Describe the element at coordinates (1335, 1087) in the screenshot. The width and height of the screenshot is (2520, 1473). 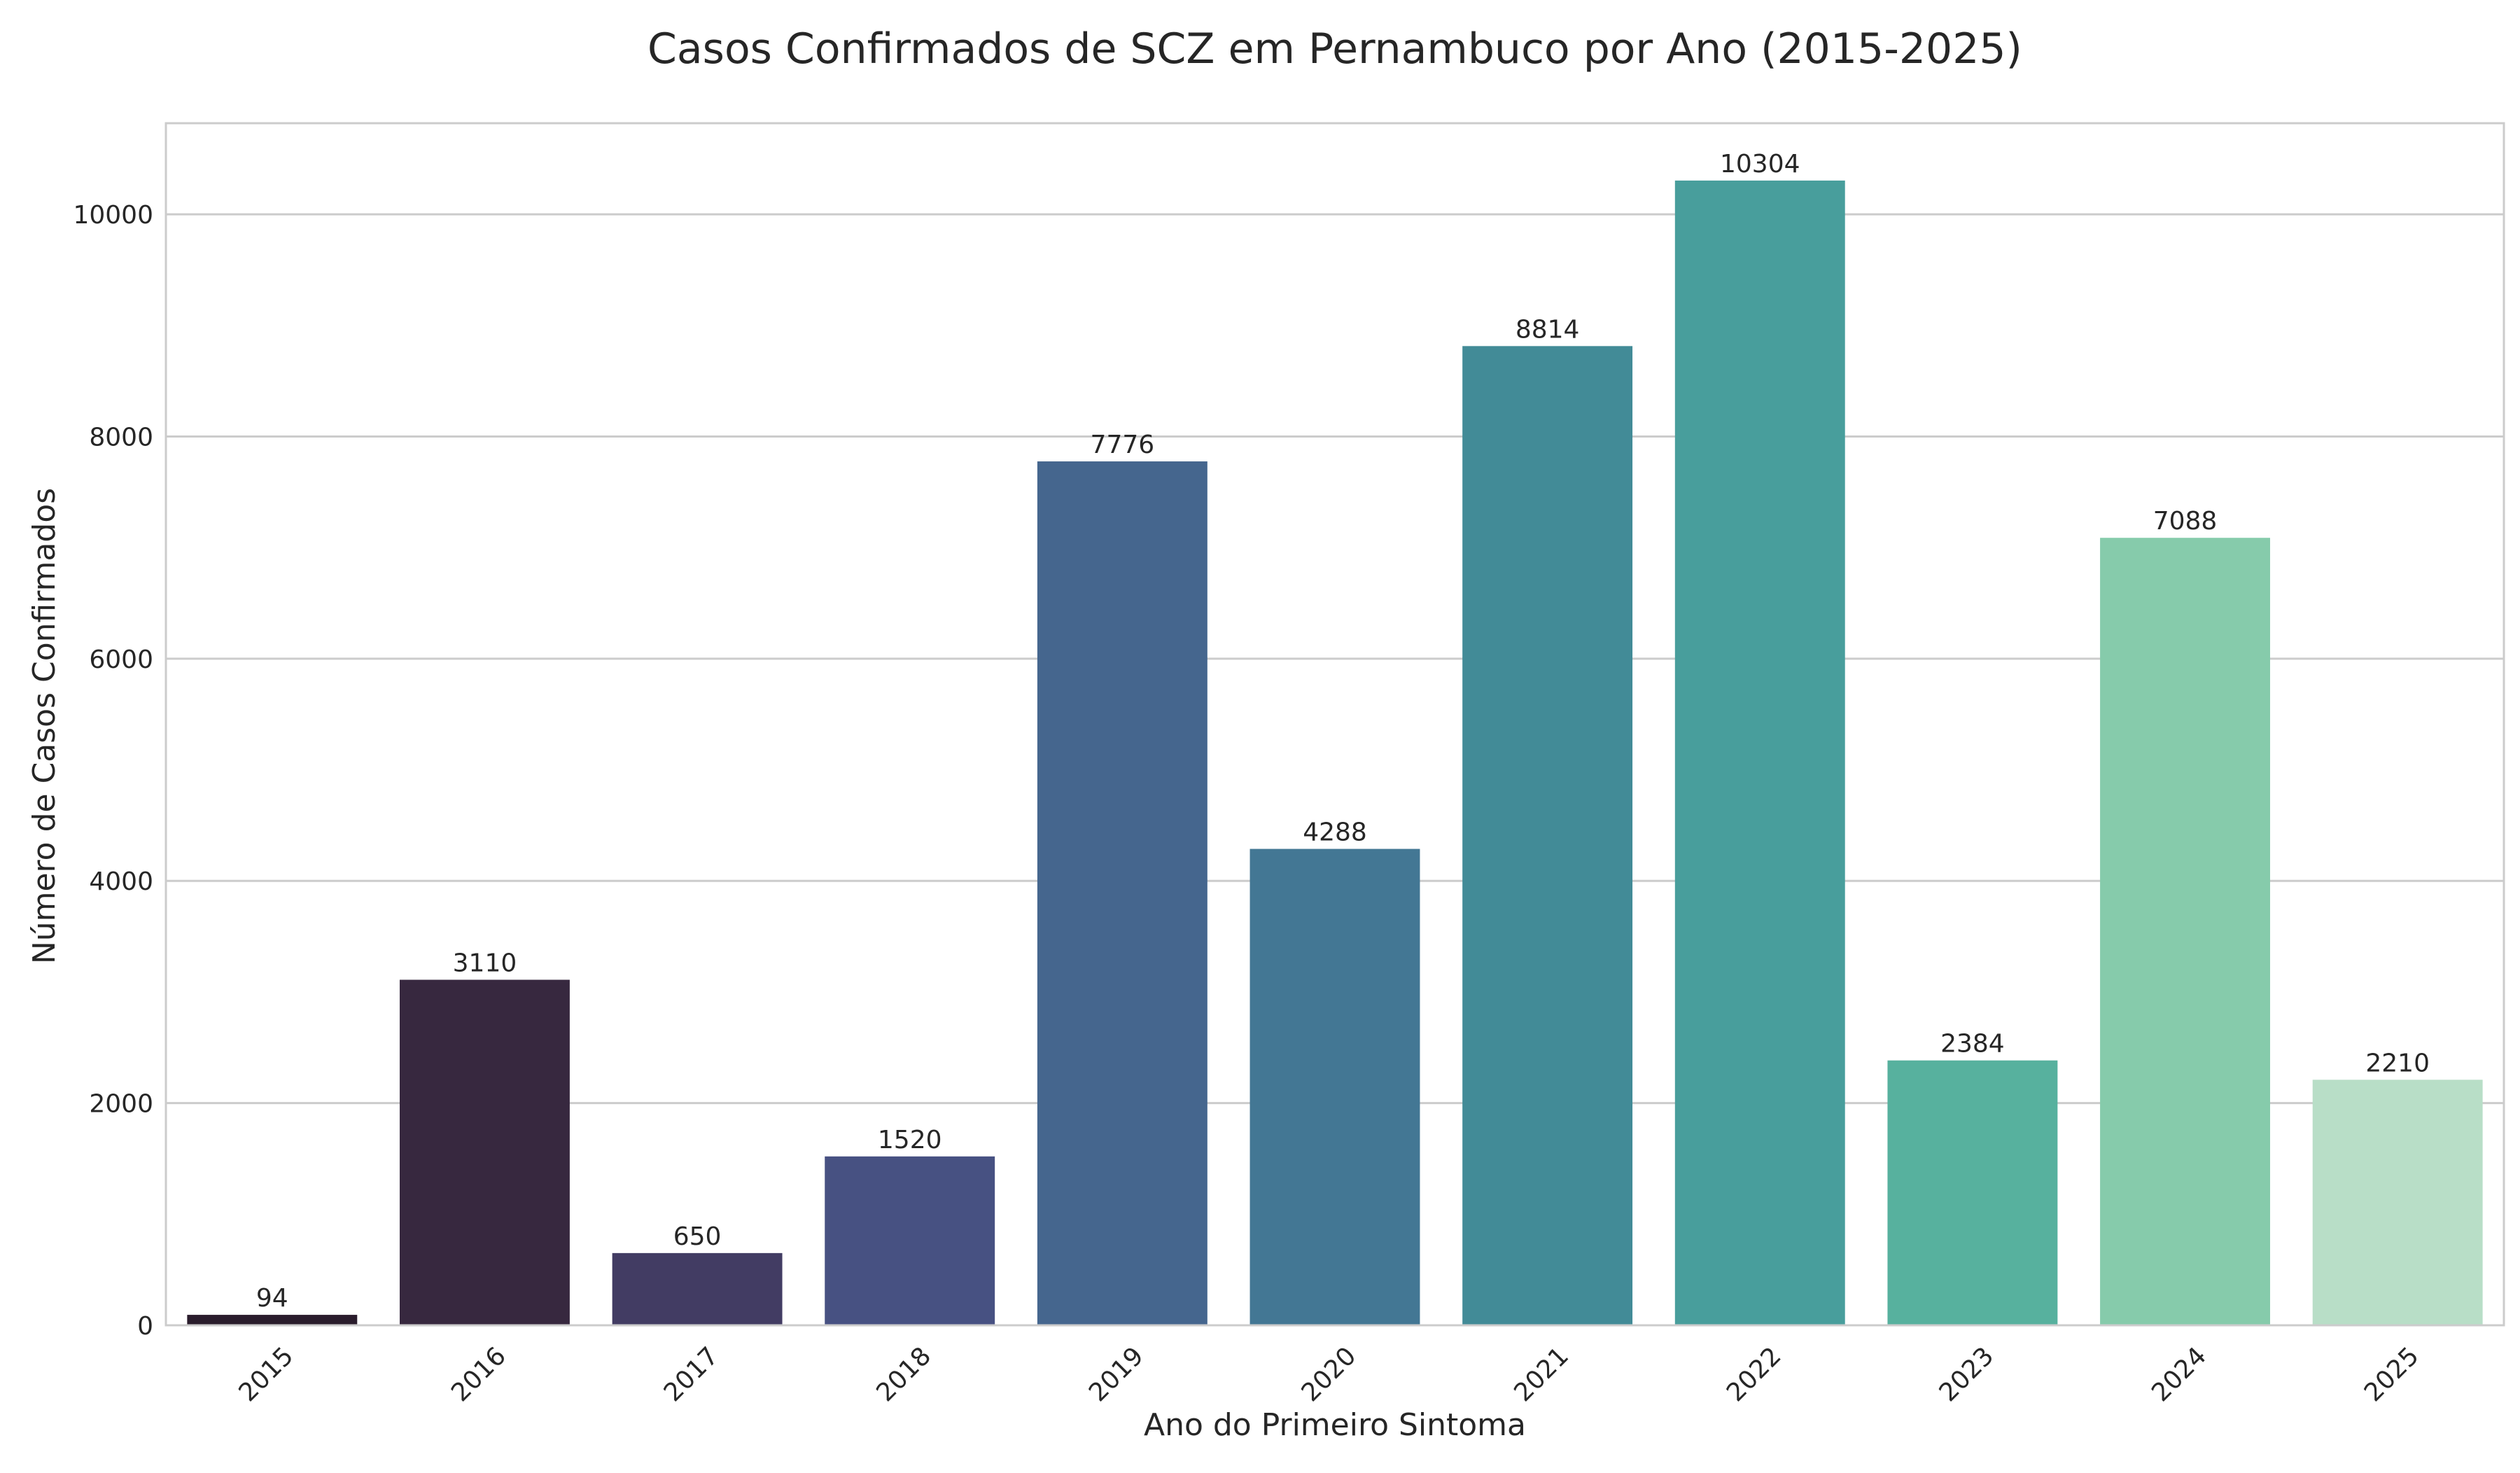
I see `bar-2020` at that location.